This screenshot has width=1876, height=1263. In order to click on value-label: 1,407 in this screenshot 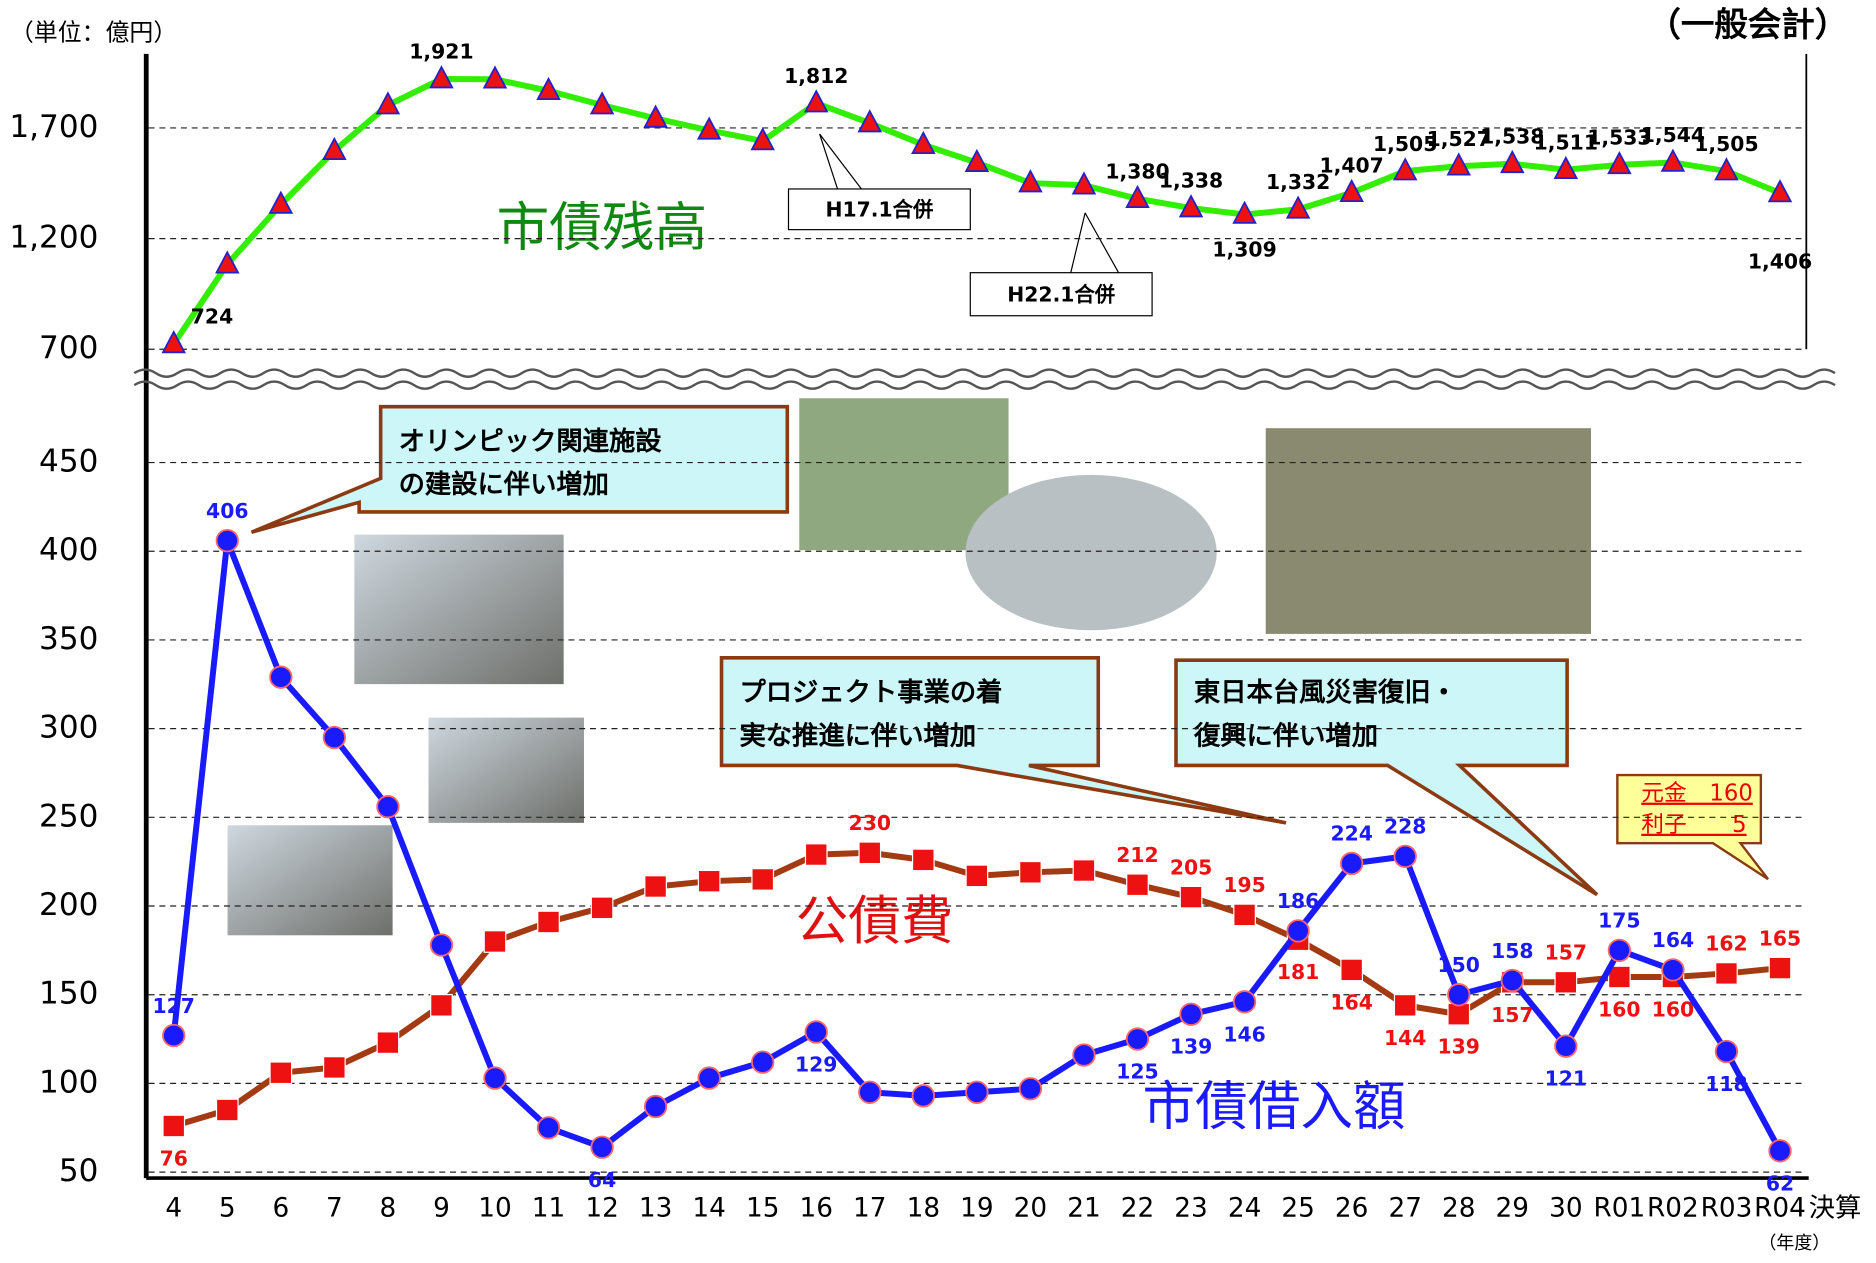, I will do `click(1352, 165)`.